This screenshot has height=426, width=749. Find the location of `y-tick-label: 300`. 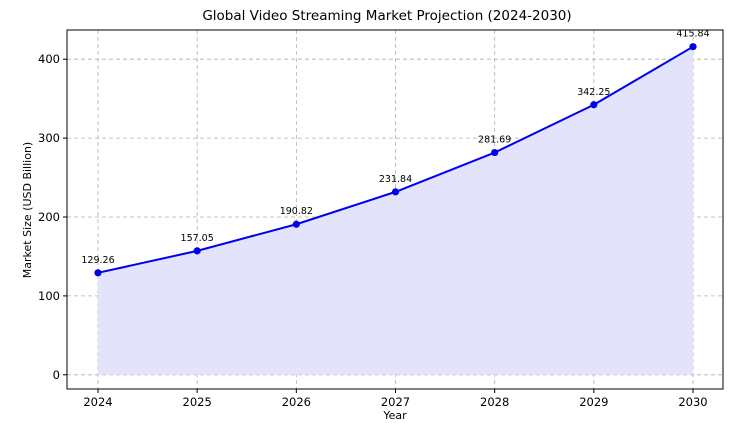

y-tick-label: 300 is located at coordinates (49, 138).